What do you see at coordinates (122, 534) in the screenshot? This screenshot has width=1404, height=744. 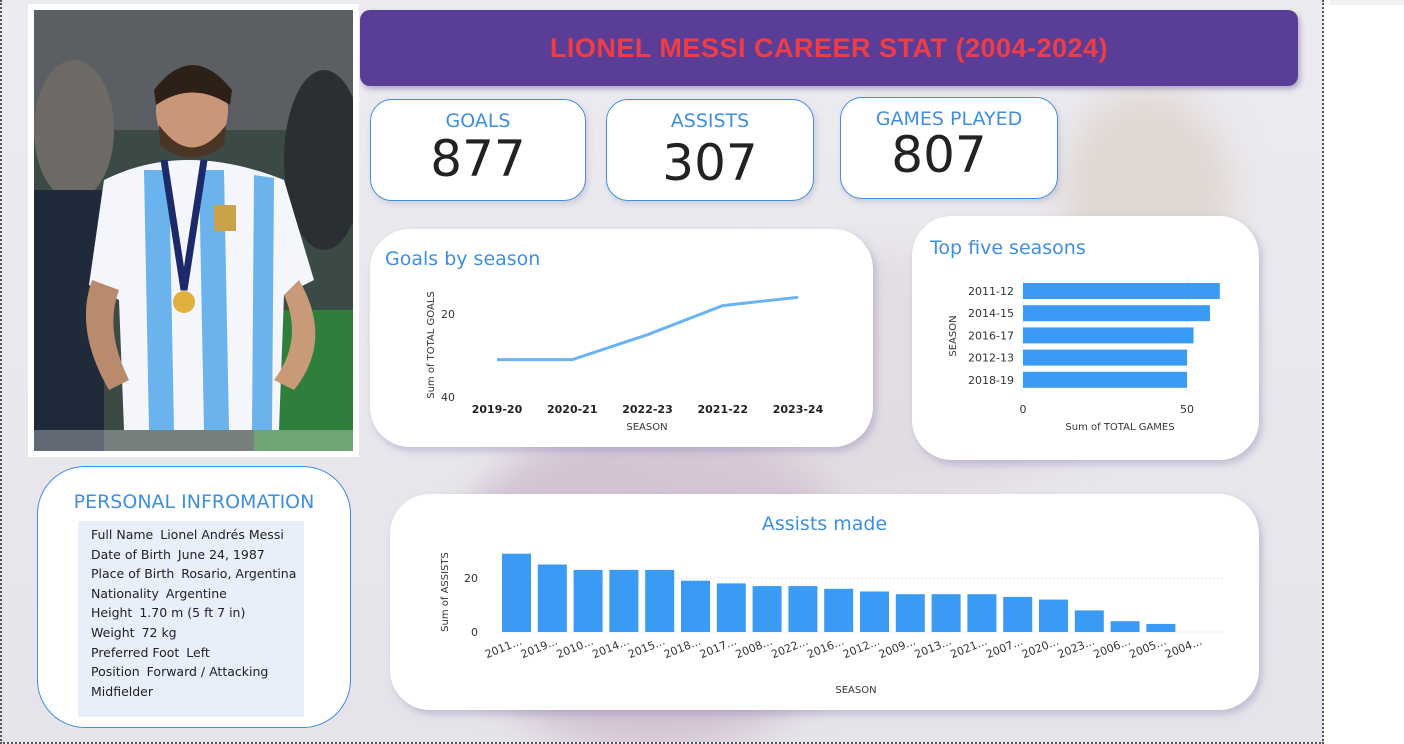 I see `personal-info-key: Full Name` at bounding box center [122, 534].